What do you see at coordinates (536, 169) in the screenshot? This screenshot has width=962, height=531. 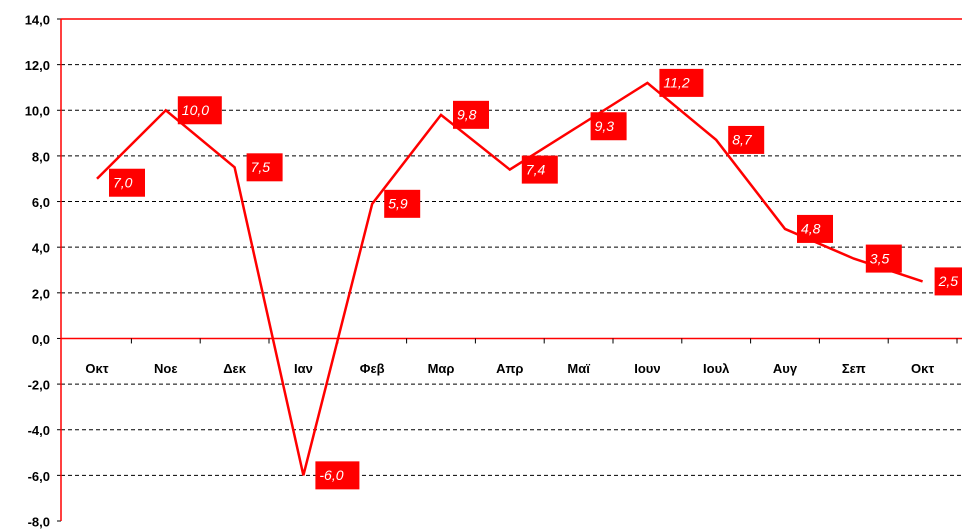 I see `value-label: 7,4` at bounding box center [536, 169].